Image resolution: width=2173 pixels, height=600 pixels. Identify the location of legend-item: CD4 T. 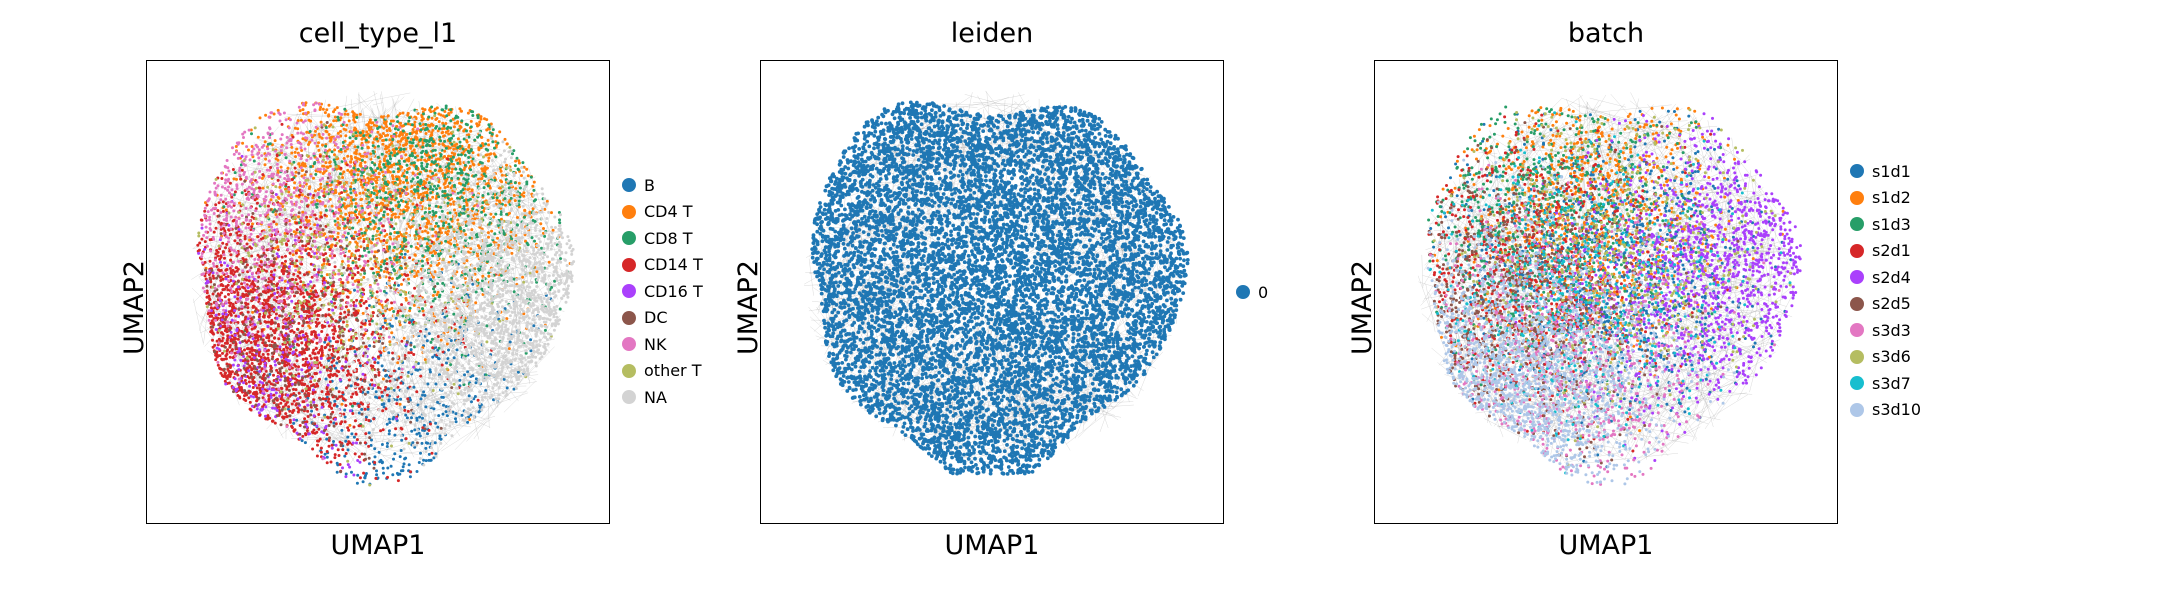
(662, 212).